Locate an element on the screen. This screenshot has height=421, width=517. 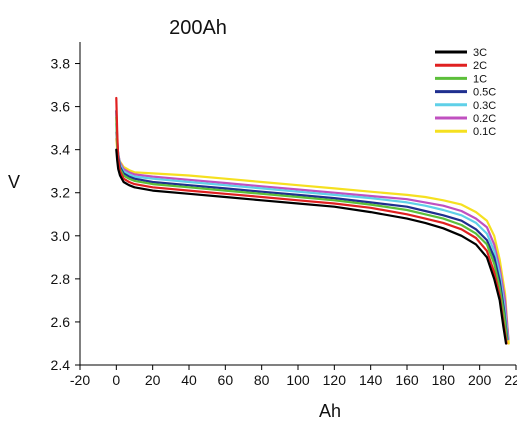
y-tick-label: 2.6 is located at coordinates (61, 322).